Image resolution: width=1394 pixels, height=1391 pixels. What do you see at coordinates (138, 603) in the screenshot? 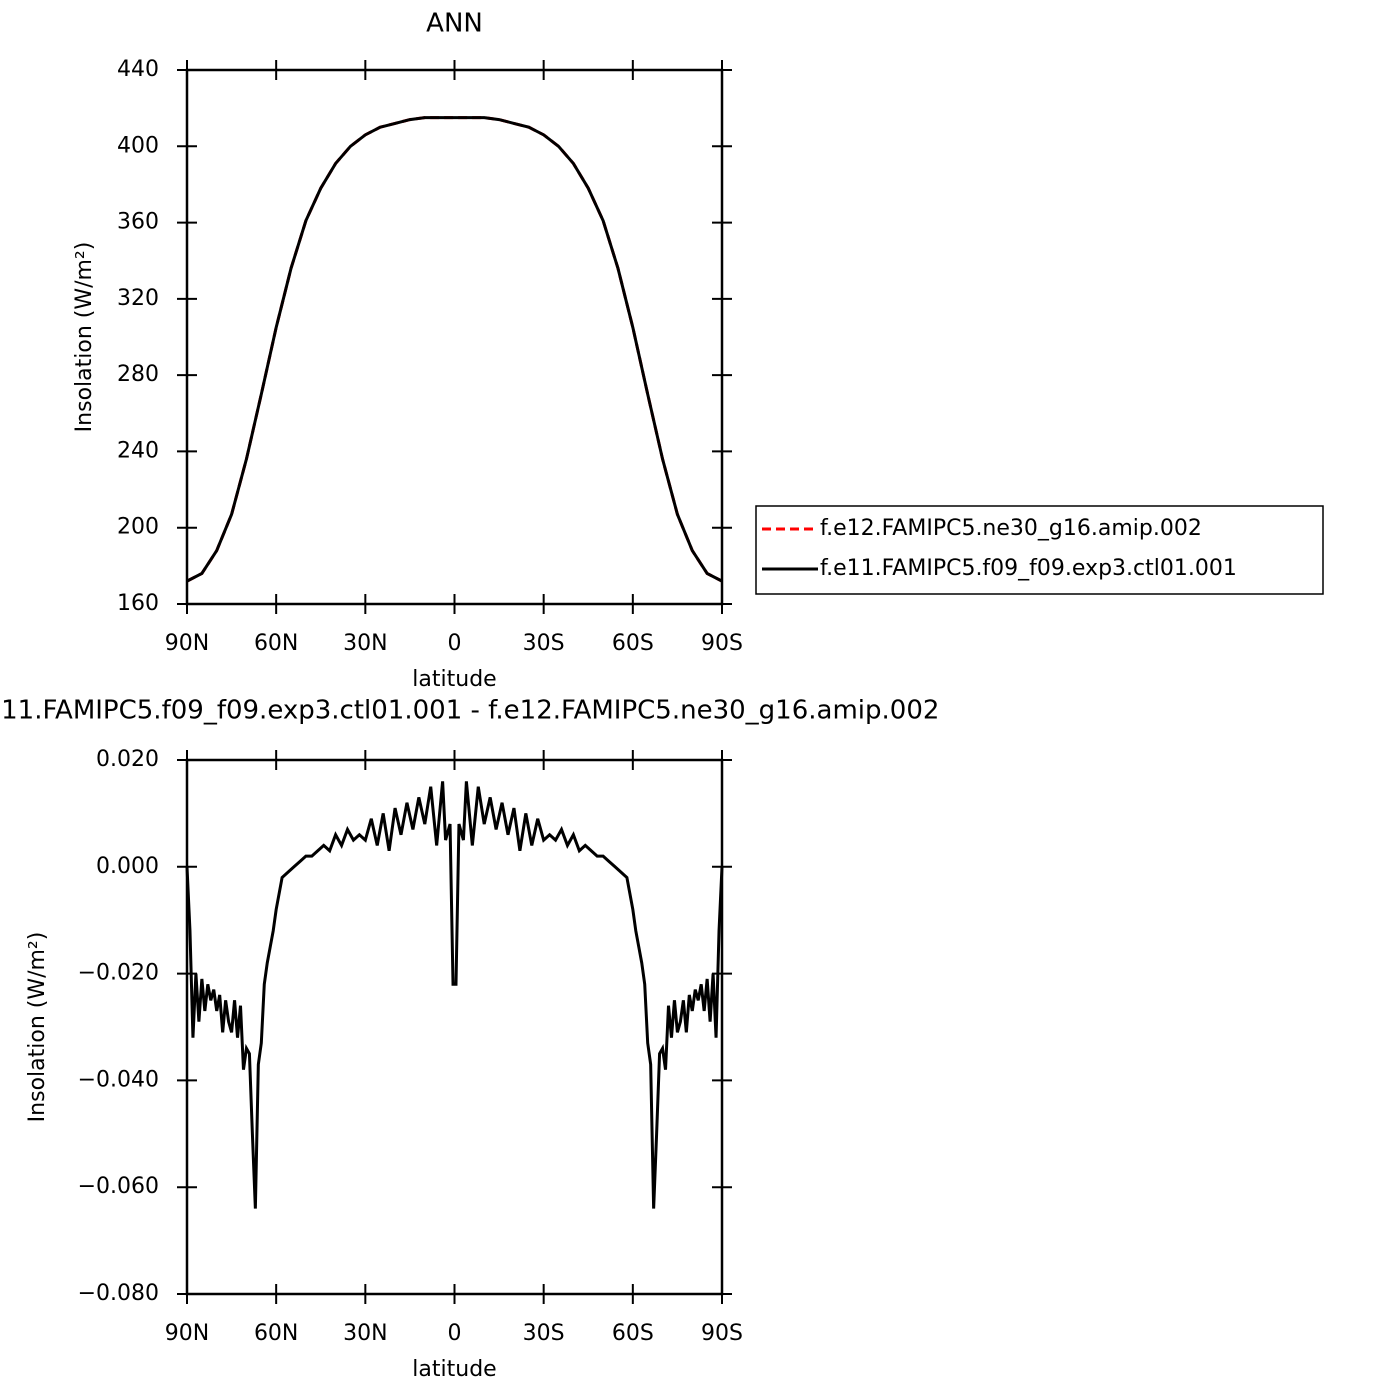
I see `y-tick-label: 160` at bounding box center [138, 603].